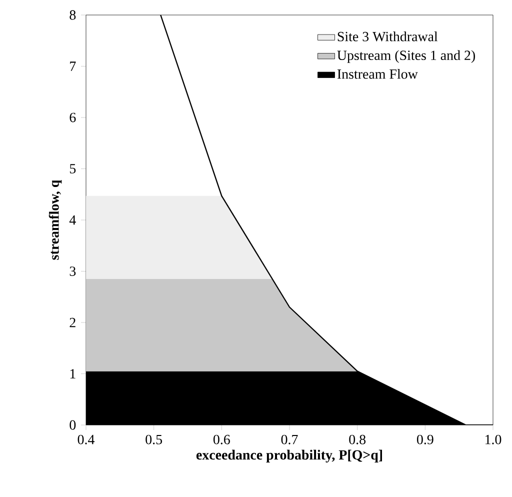 The image size is (512, 497). Describe the element at coordinates (377, 73) in the screenshot. I see `legend-label: Instream Flow` at that location.